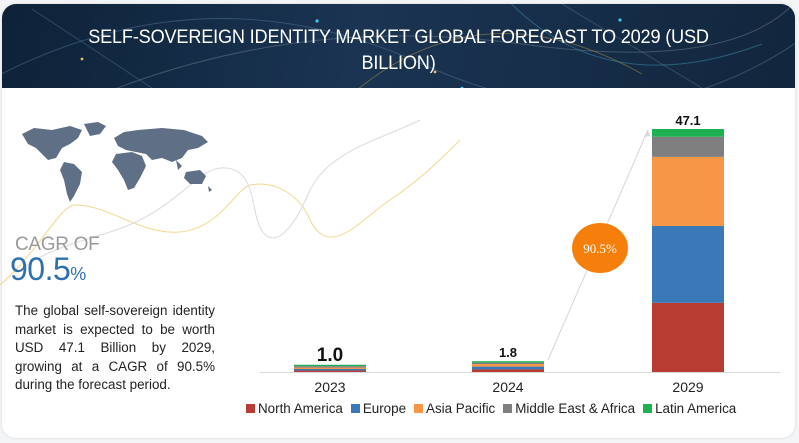  I want to click on bar-segment-2024-europe, so click(508, 368).